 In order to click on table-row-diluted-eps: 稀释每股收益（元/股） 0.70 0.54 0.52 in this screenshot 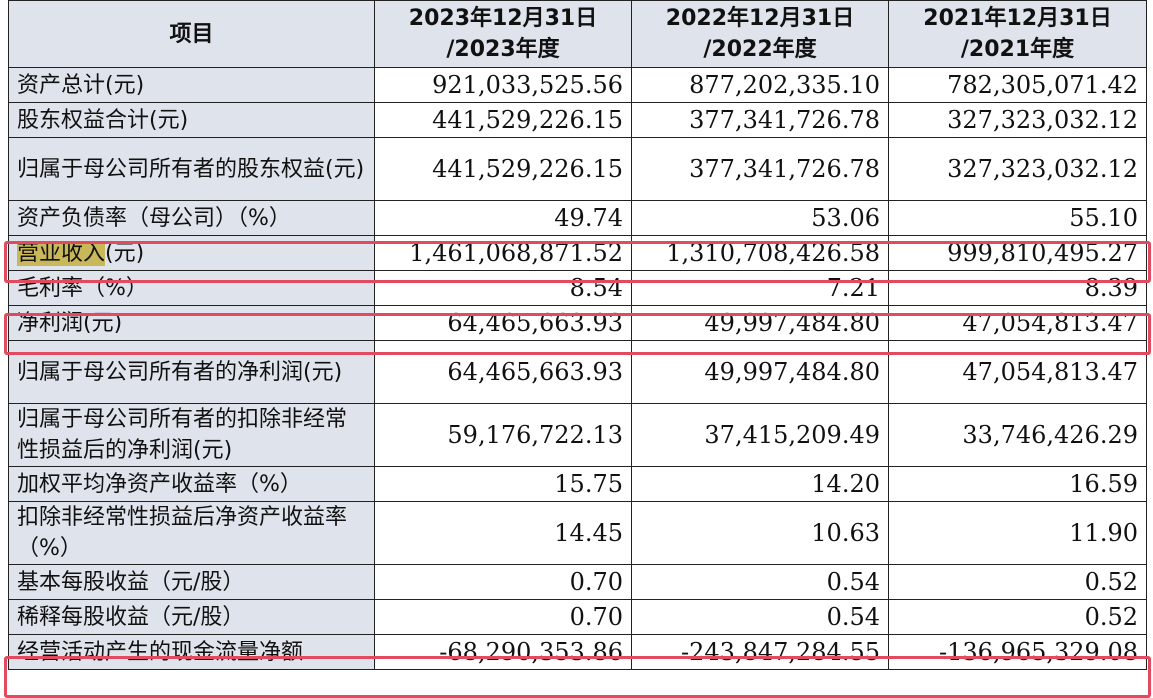, I will do `click(577, 617)`.